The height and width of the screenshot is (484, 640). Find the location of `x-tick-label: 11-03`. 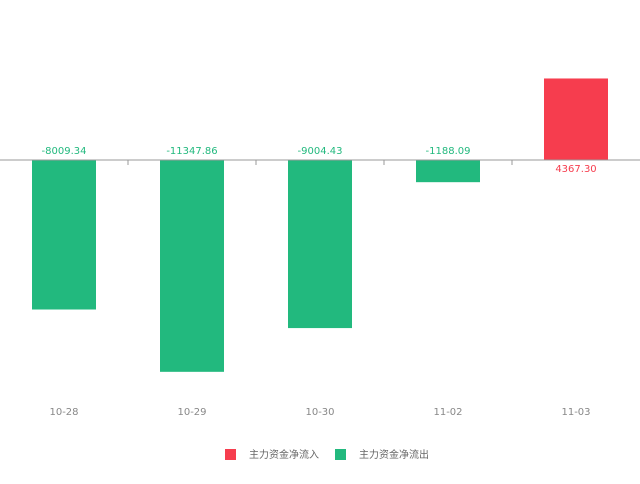

x-tick-label: 11-03 is located at coordinates (575, 412).